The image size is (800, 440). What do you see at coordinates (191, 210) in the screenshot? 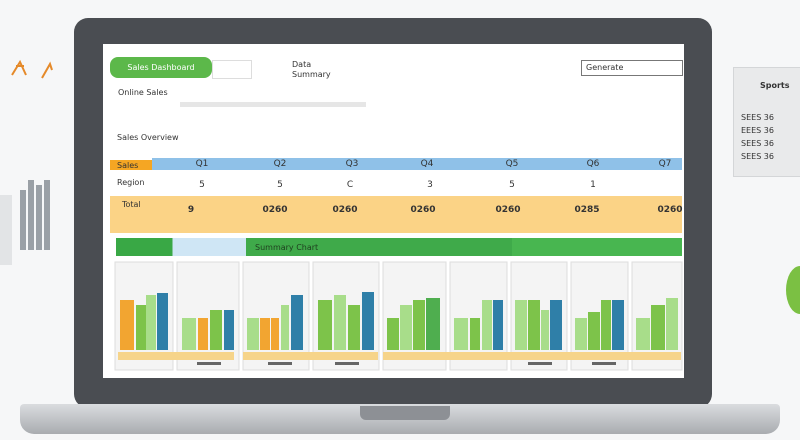
I see `table-cell: 9` at bounding box center [191, 210].